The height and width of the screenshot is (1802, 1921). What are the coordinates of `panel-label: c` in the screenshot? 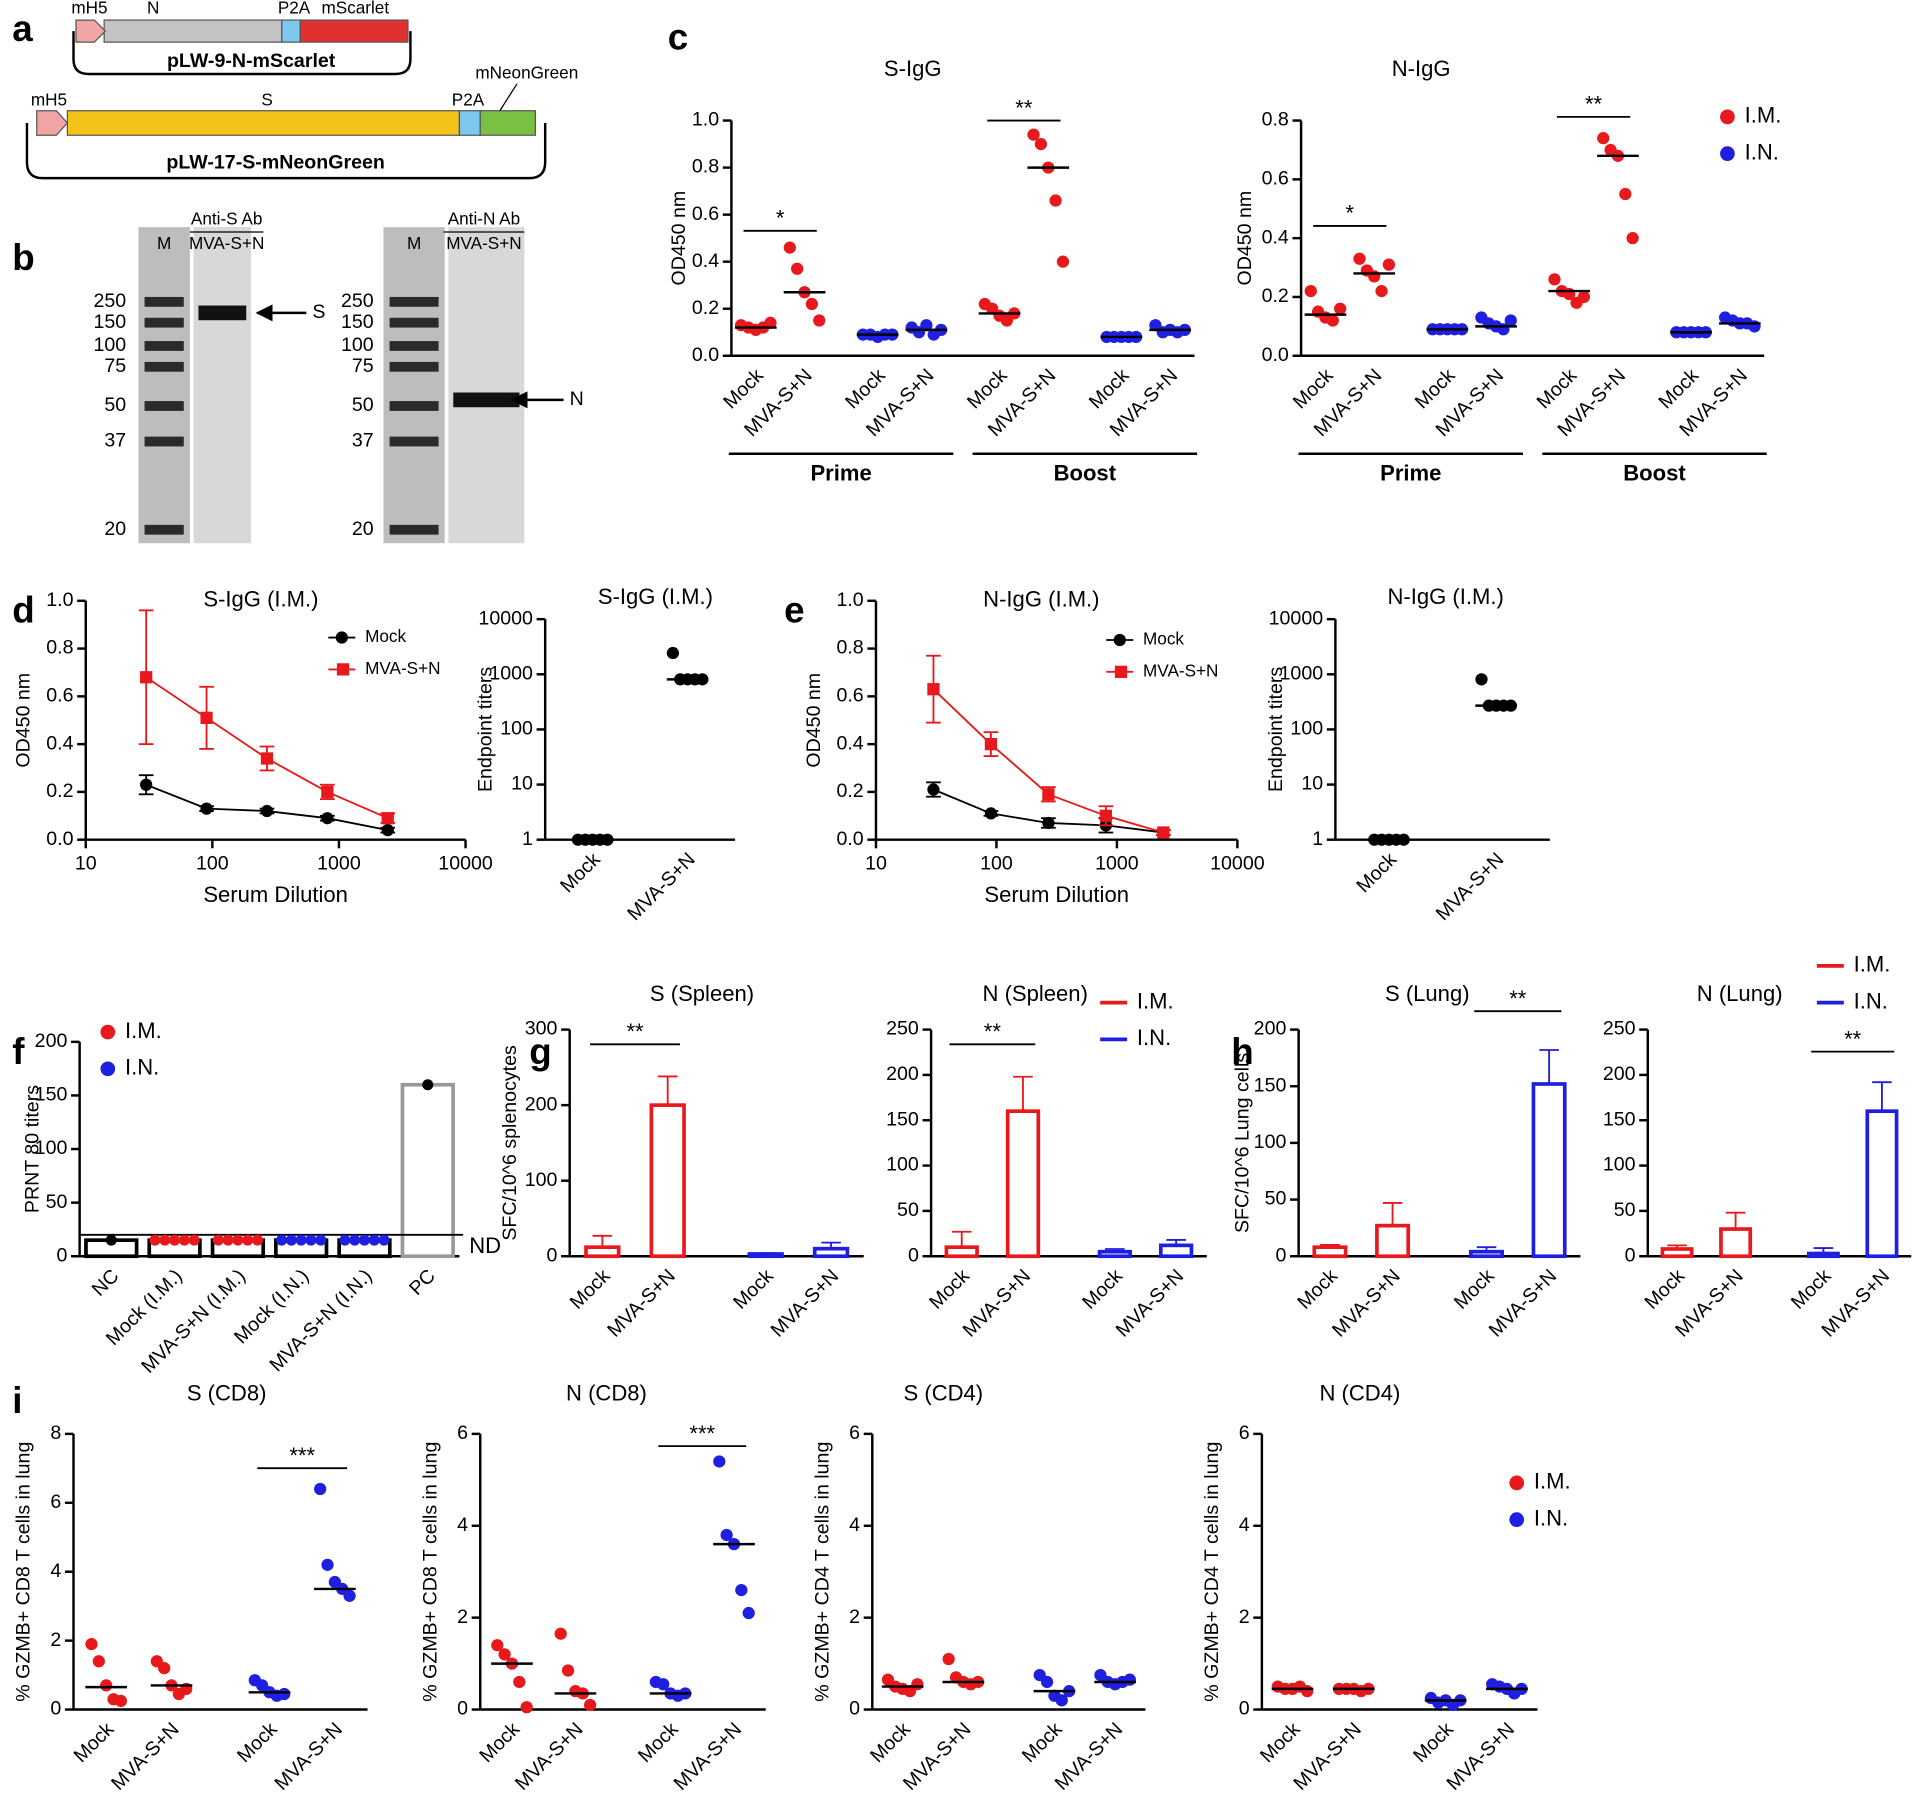 It's located at (678, 36).